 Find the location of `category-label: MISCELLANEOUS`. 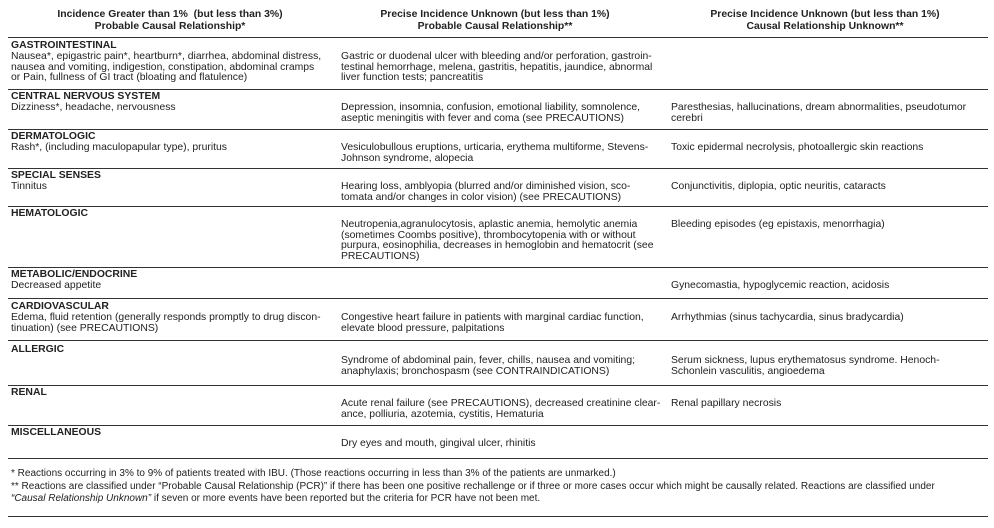

category-label: MISCELLANEOUS is located at coordinates (56, 432).